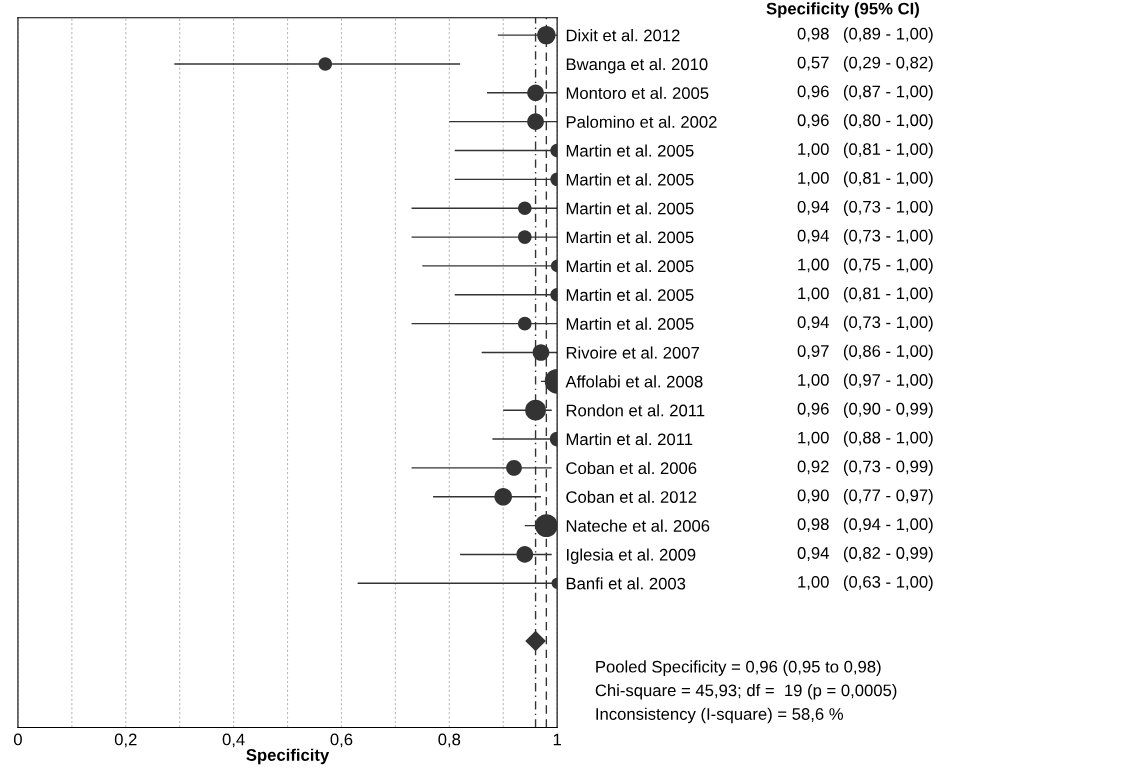 Image resolution: width=1121 pixels, height=774 pixels. Describe the element at coordinates (641, 121) in the screenshot. I see `y-tick-label: Palomino et al. 2002` at that location.